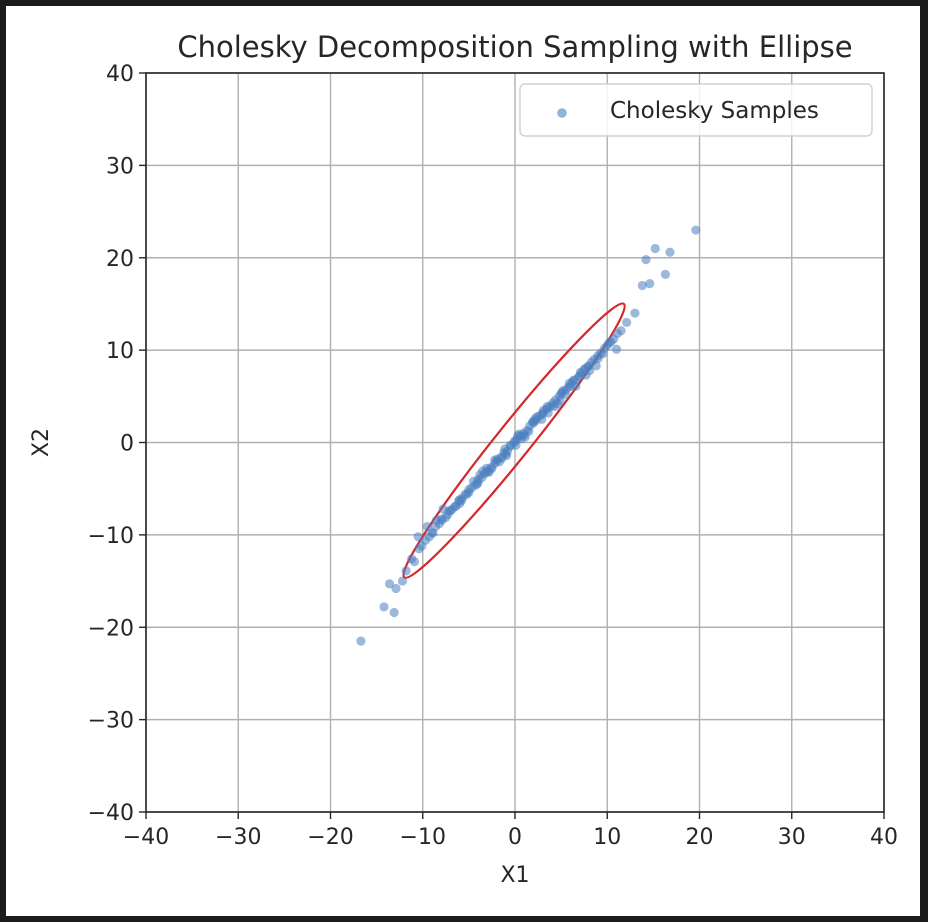  I want to click on x-tick-label: −30, so click(238, 837).